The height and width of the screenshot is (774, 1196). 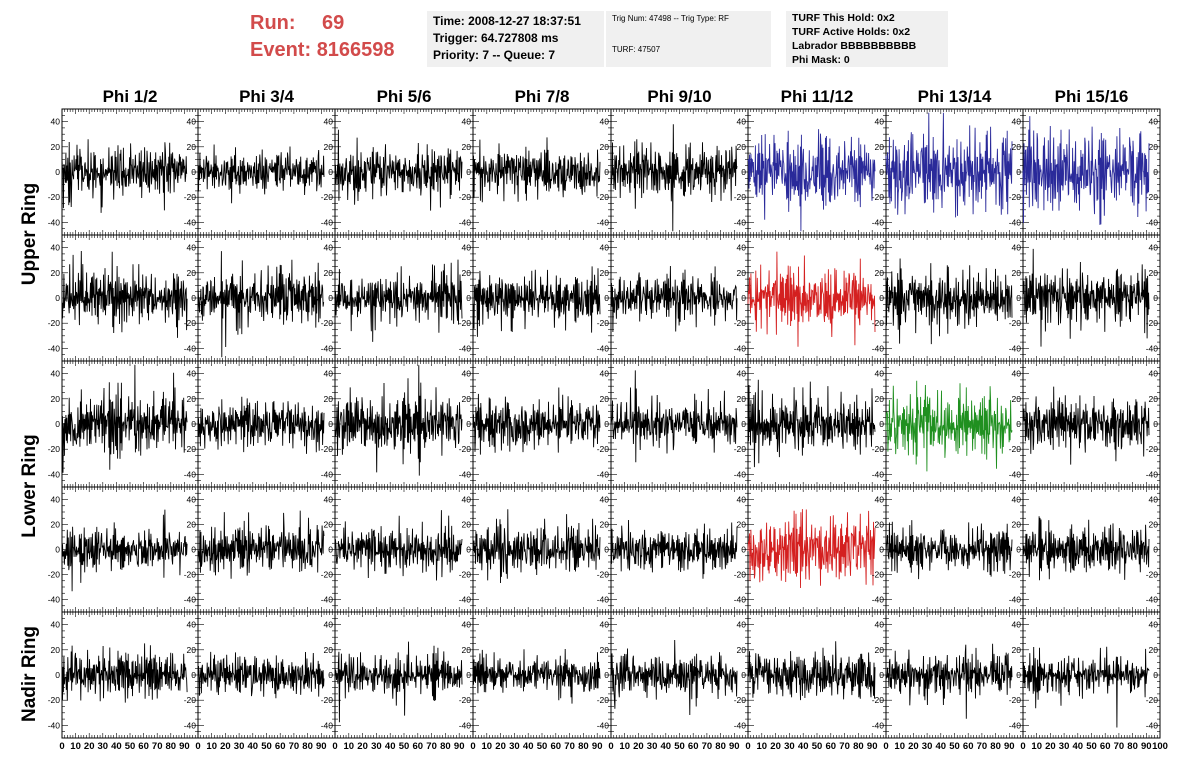 I want to click on panel-r2-c6: -40 -20 0 20 40, so click(x=947, y=424).